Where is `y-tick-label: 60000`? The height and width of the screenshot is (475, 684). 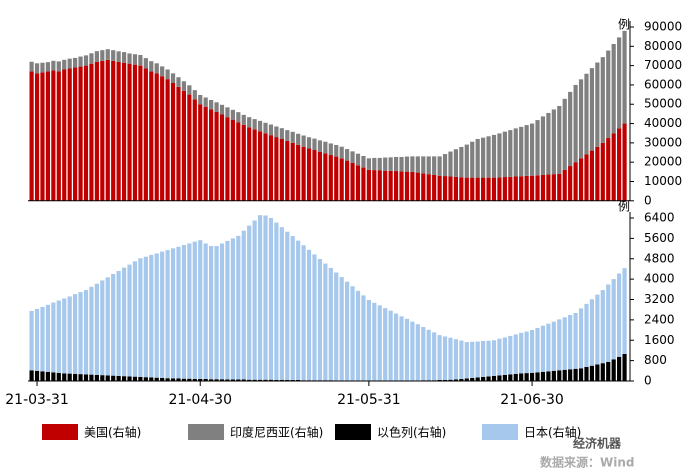 y-tick-label: 60000 is located at coordinates (663, 84).